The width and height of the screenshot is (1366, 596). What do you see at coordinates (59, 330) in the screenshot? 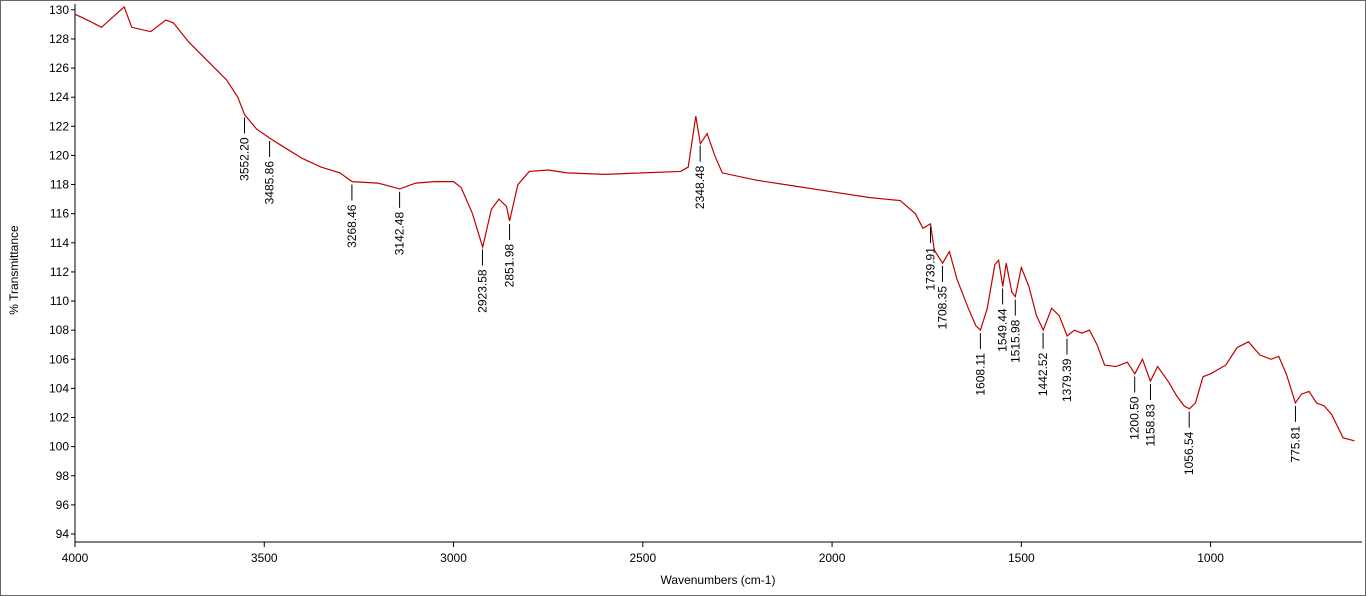
I see `y-tick-label: 108` at bounding box center [59, 330].